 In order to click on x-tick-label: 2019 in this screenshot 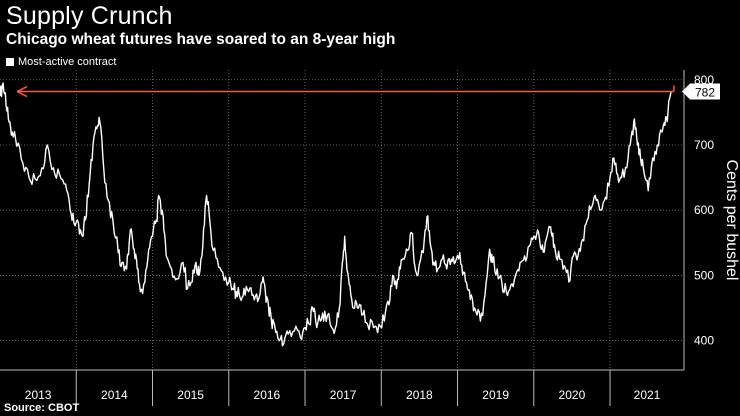, I will do `click(495, 395)`.